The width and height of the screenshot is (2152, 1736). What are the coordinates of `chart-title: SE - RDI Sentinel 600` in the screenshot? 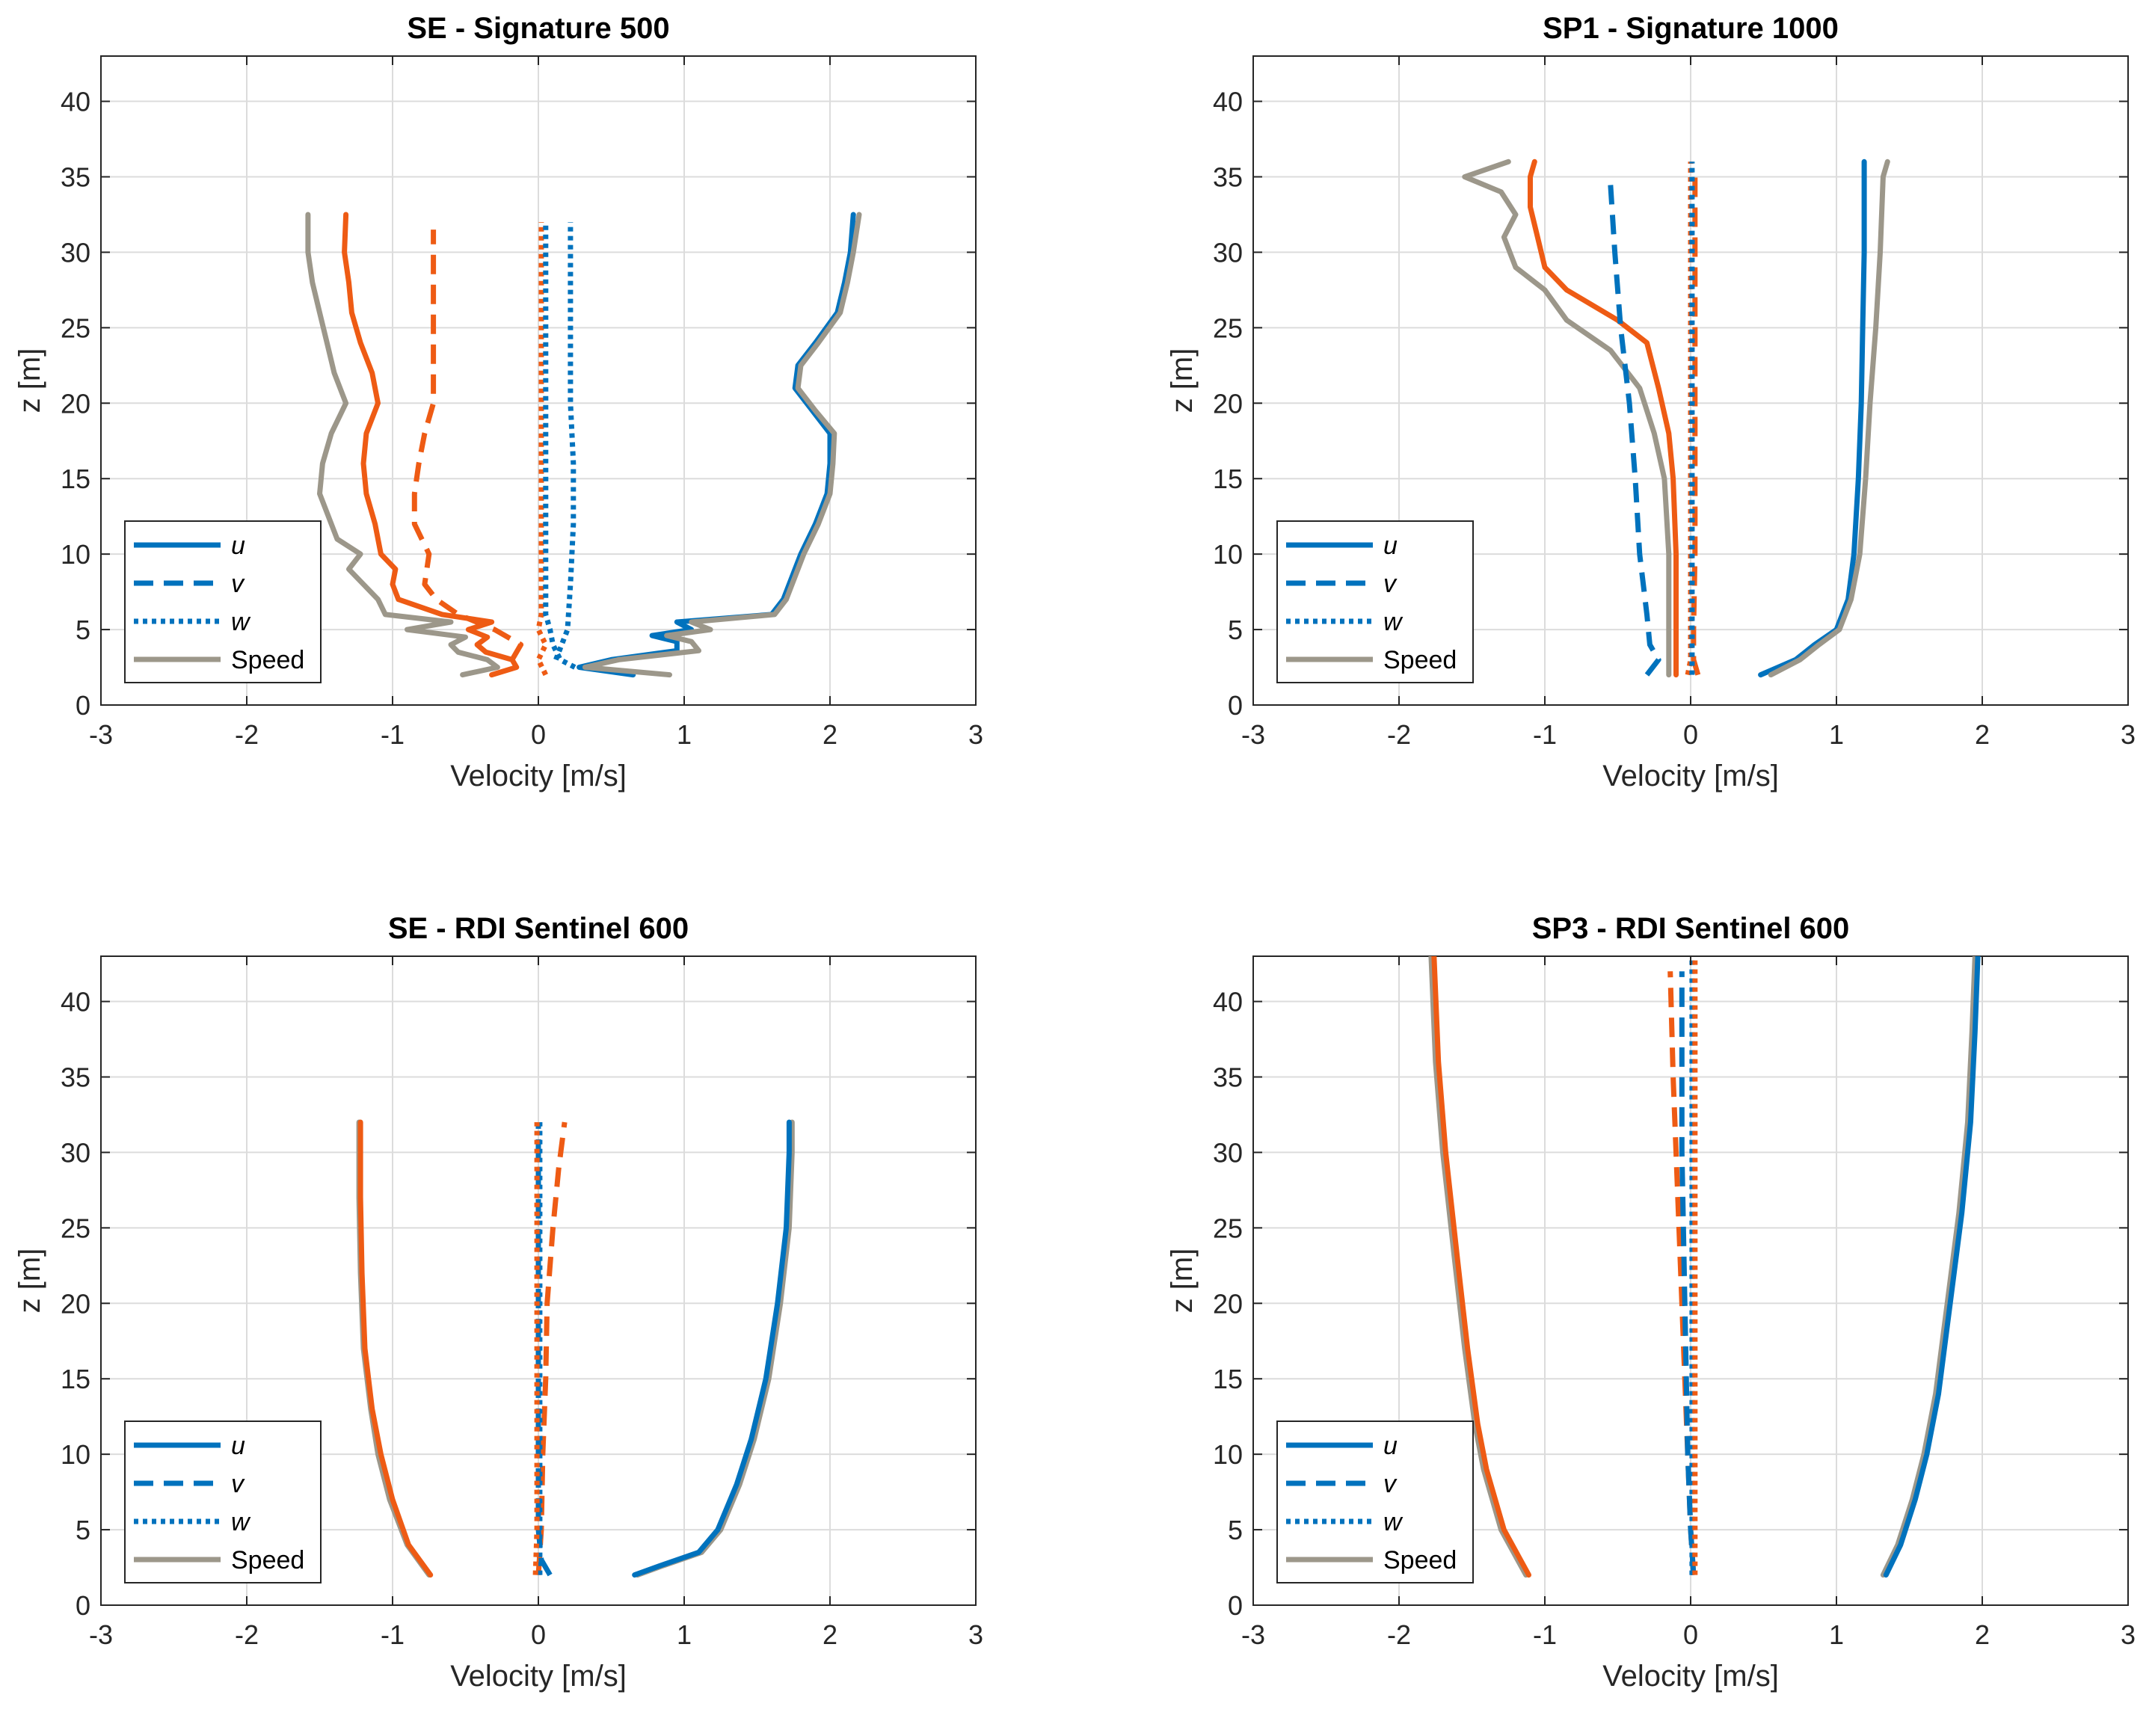 It's located at (538, 928).